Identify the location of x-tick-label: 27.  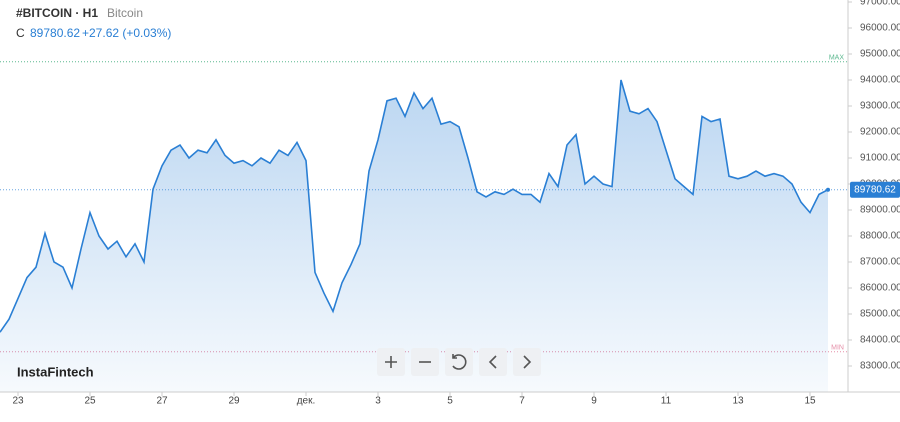
(162, 401).